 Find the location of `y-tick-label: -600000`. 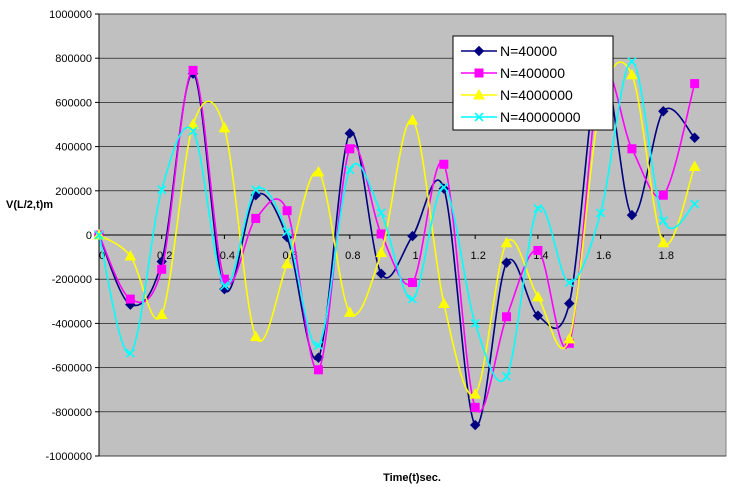

y-tick-label: -600000 is located at coordinates (72, 369).